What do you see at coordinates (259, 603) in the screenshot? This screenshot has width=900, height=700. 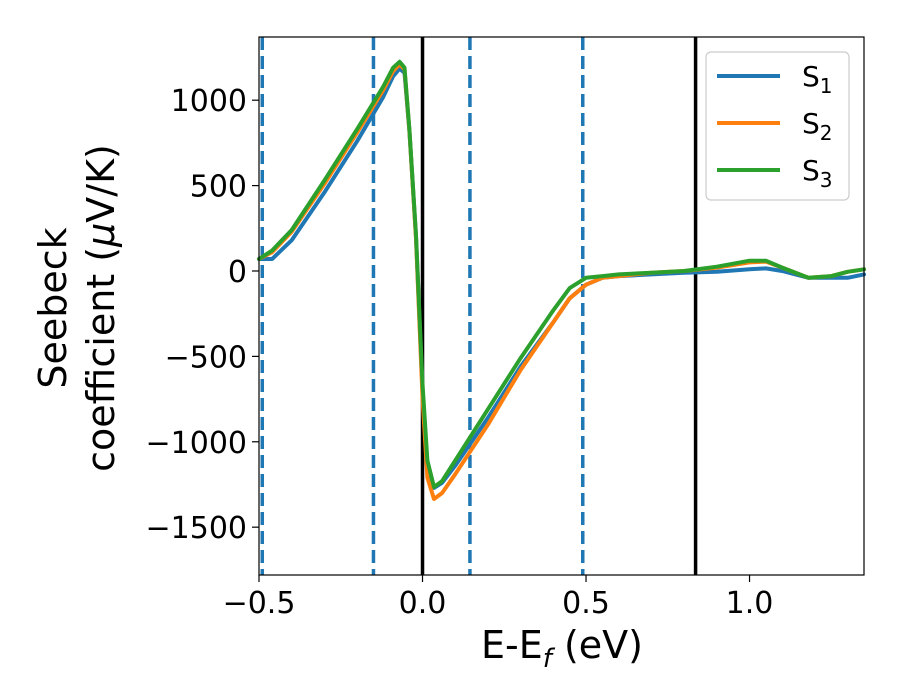 I see `x-tick-label: −0.5` at bounding box center [259, 603].